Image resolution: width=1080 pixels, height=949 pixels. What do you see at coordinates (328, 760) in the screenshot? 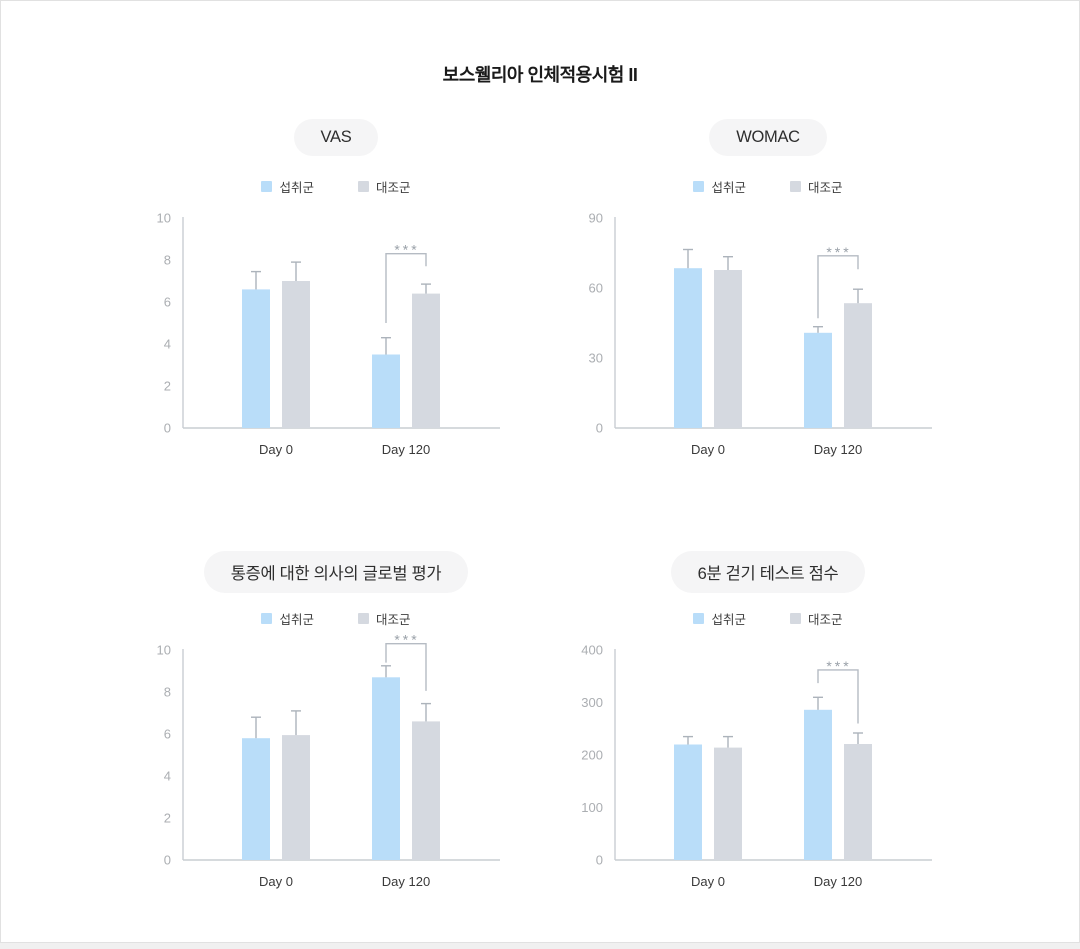
I see `global-pain-bar-chart: 0 2 4 6 8 10 Day 0 Day 120 ***` at bounding box center [328, 760].